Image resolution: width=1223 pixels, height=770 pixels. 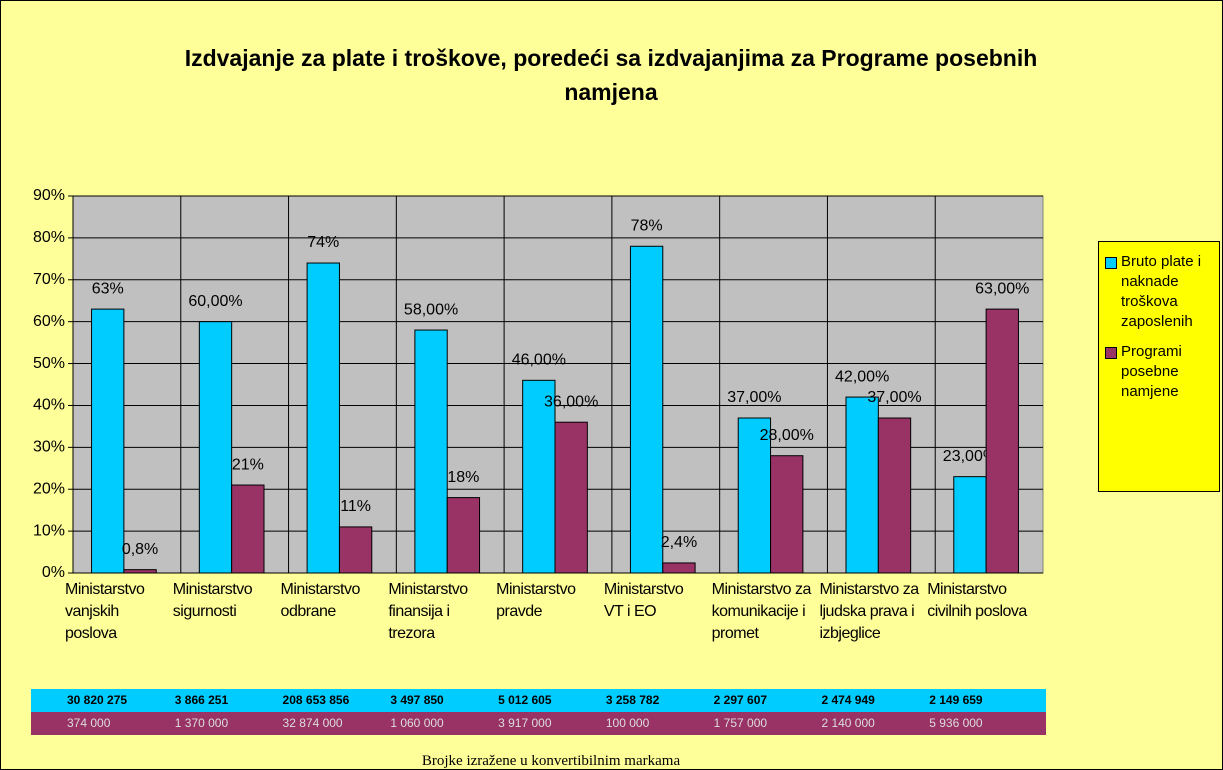 What do you see at coordinates (848, 723) in the screenshot?
I see `table-cell: 2 140 000` at bounding box center [848, 723].